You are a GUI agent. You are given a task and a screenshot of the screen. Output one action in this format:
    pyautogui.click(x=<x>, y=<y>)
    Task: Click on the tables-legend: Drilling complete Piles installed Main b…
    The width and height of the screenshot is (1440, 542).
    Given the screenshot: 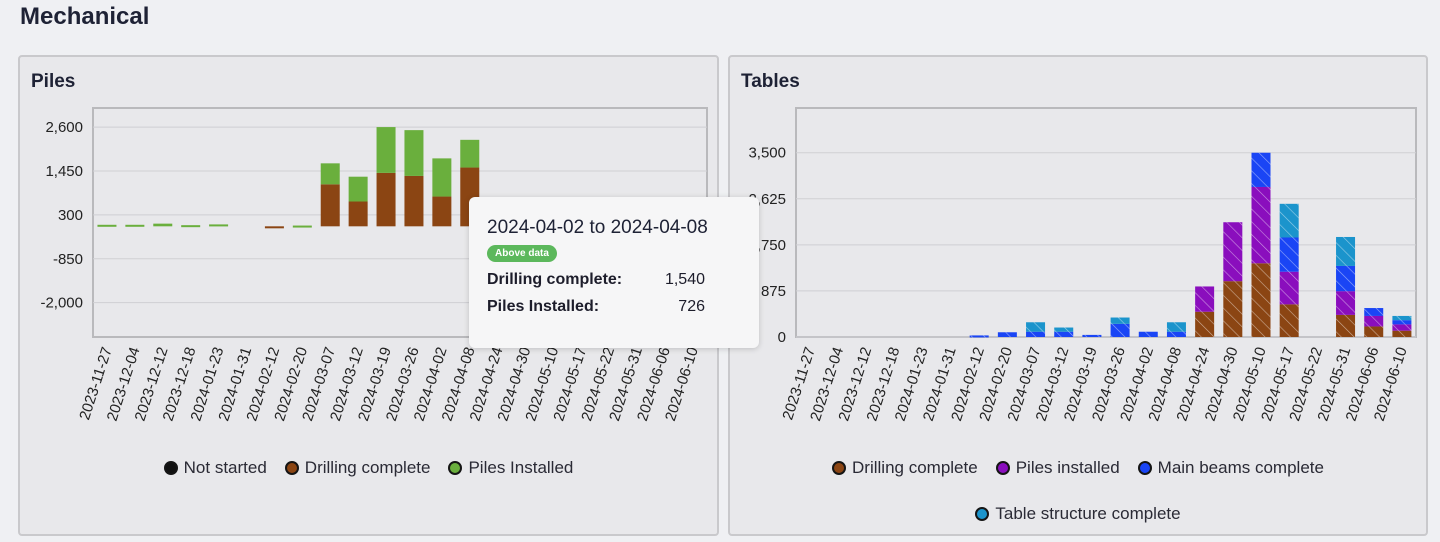 What is the action you would take?
    pyautogui.click(x=1078, y=491)
    